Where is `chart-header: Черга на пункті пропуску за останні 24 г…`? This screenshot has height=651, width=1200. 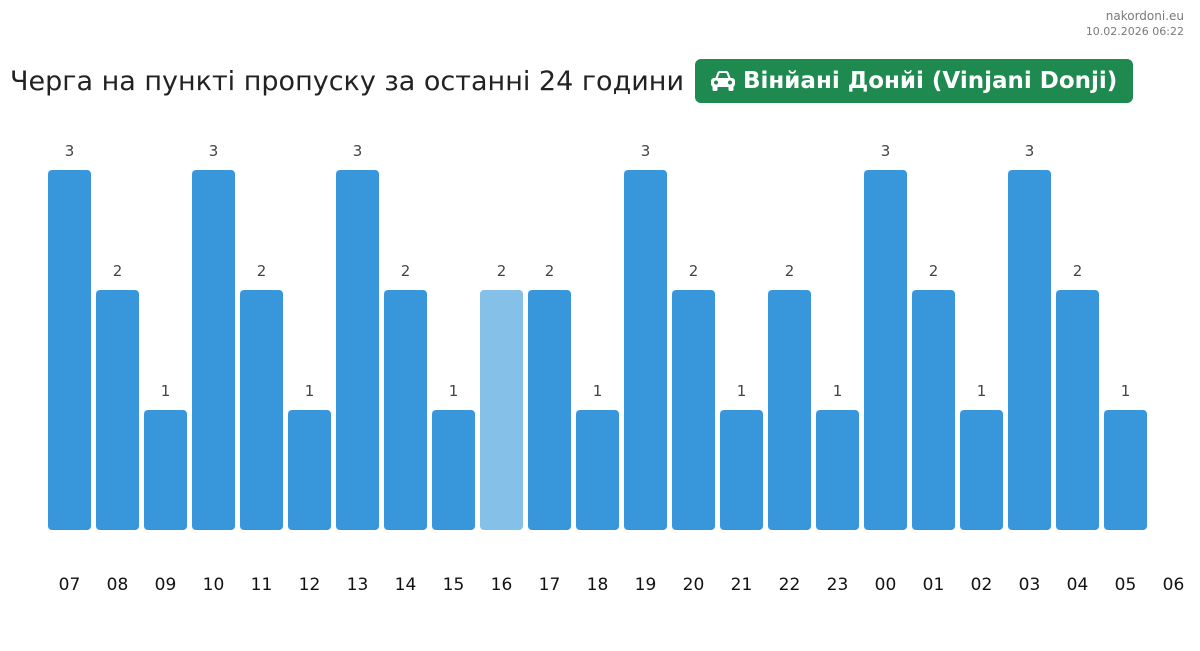 chart-header: Черга на пункті пропуску за останні 24 г… is located at coordinates (572, 81).